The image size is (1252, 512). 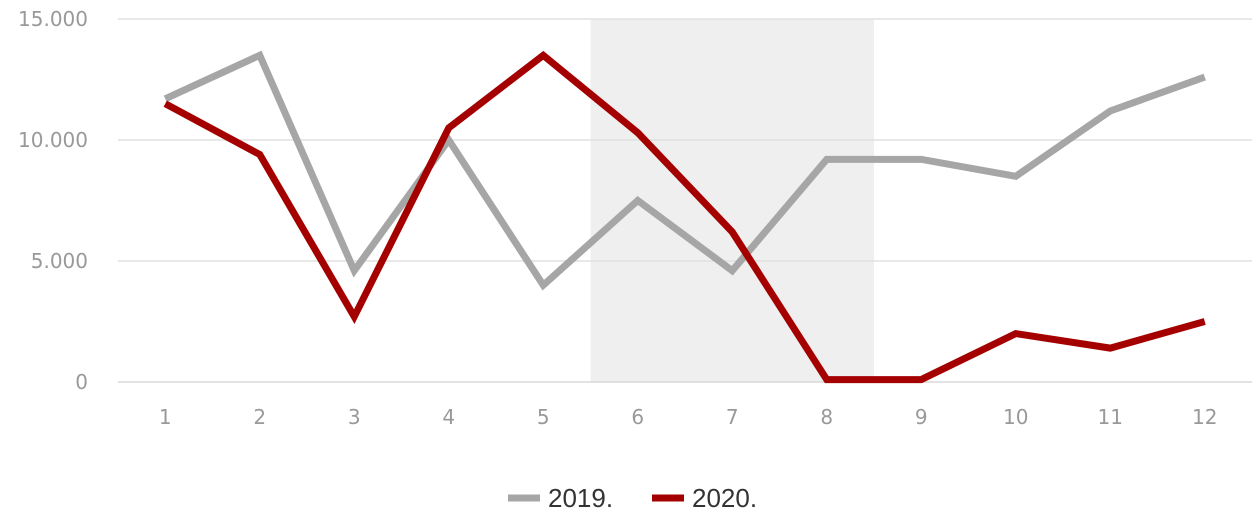 I want to click on x-tick-label: 8, so click(x=826, y=417).